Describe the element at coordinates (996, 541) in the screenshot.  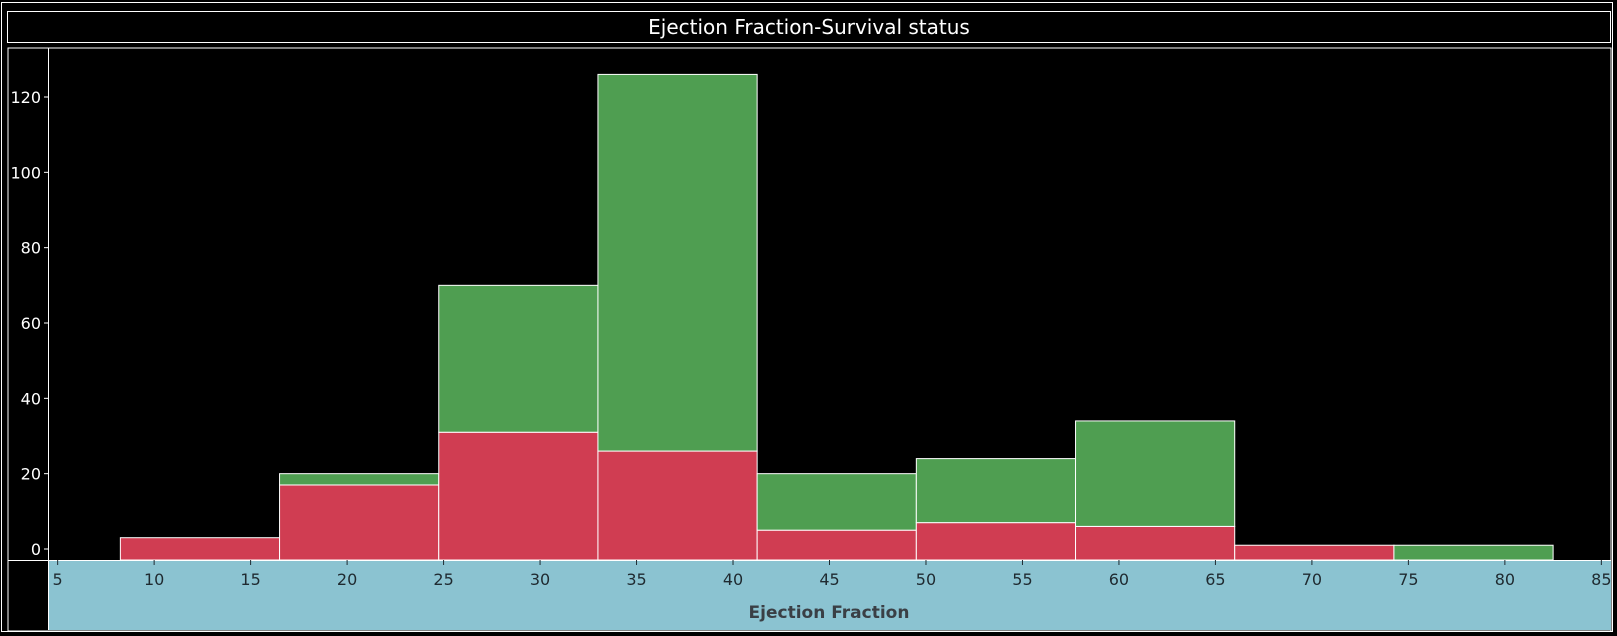
I see `bar-segment-series0-bin5` at that location.